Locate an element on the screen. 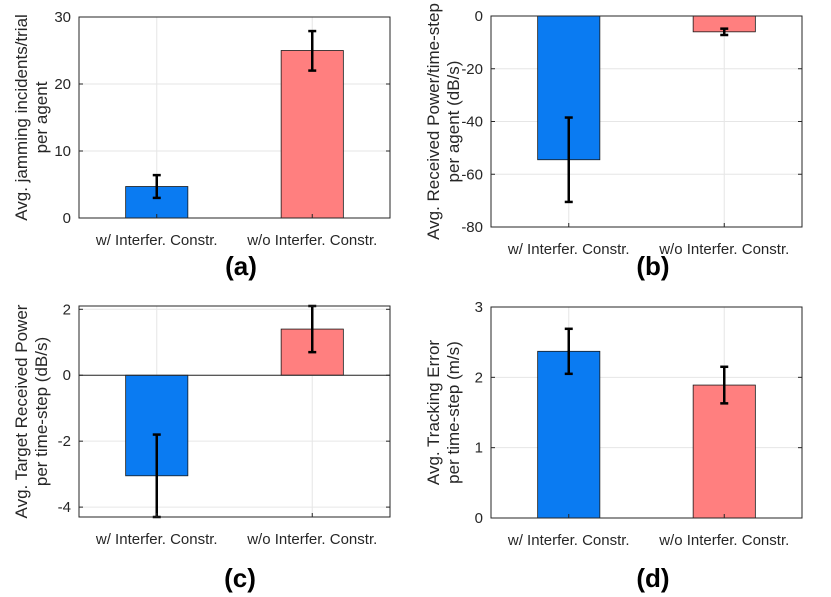  y-tick-label: -80 is located at coordinates (472, 227).